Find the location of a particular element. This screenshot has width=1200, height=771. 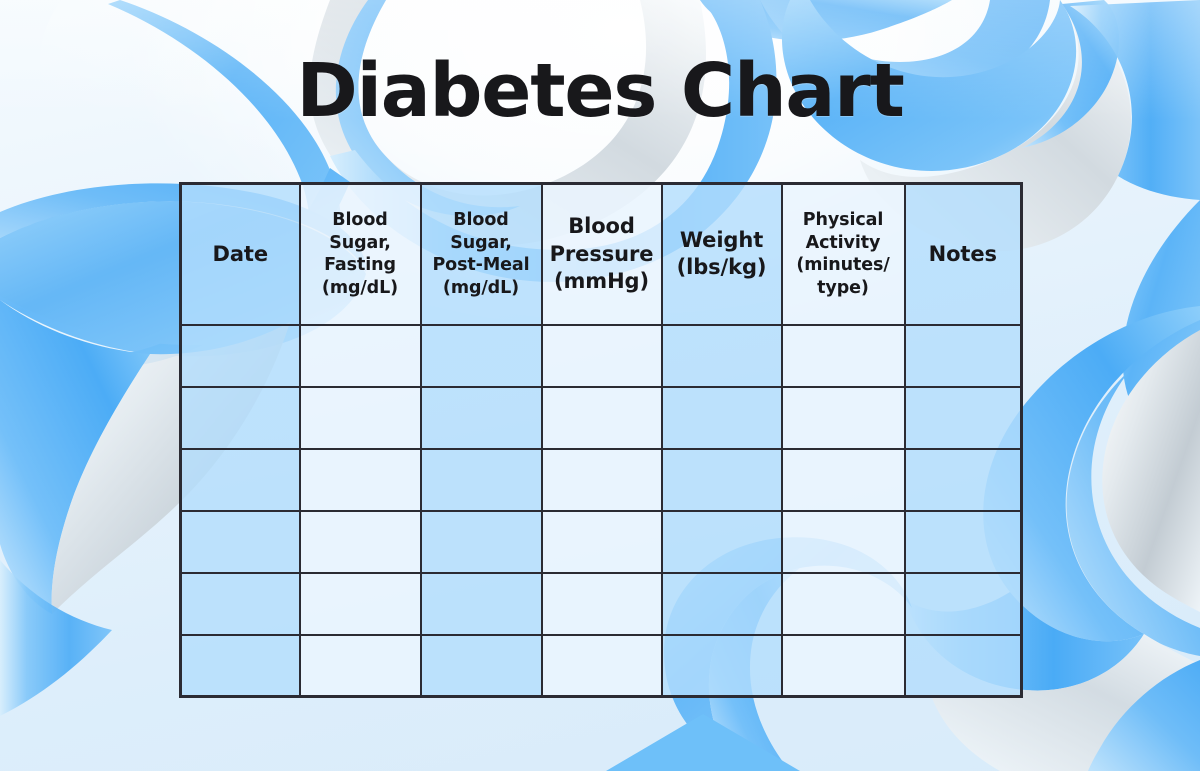

column-header-date: Date is located at coordinates (240, 254).